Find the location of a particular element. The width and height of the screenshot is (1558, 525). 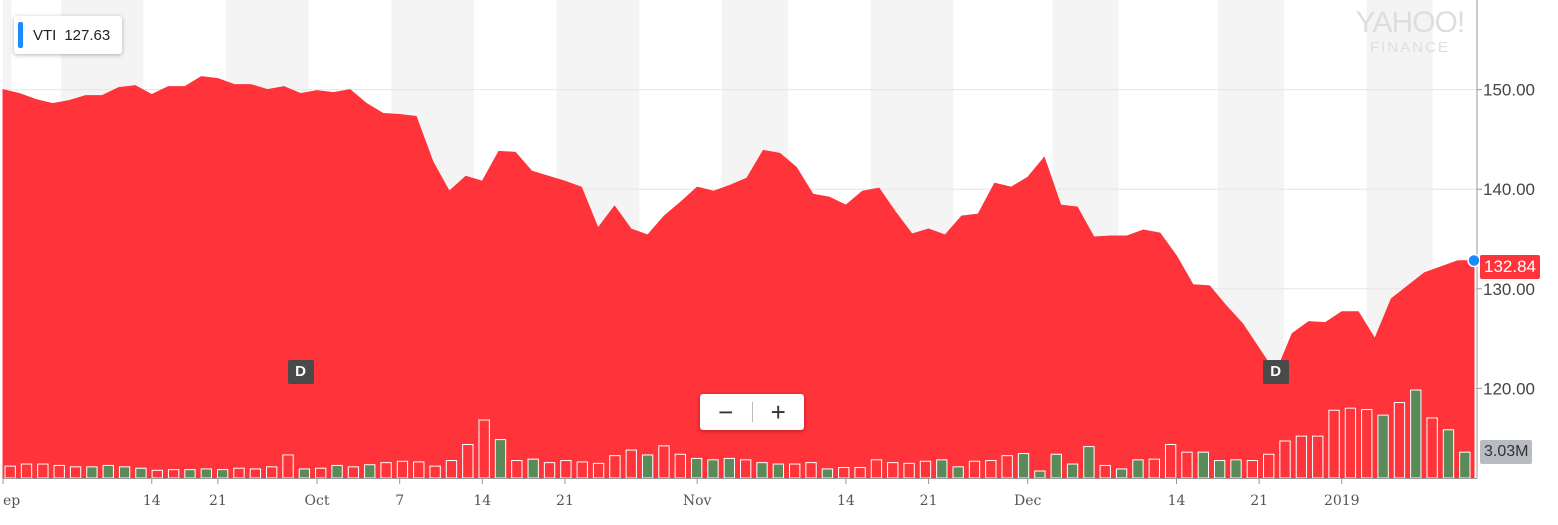

y-tick-label-2: 140.00 is located at coordinates (1509, 189).